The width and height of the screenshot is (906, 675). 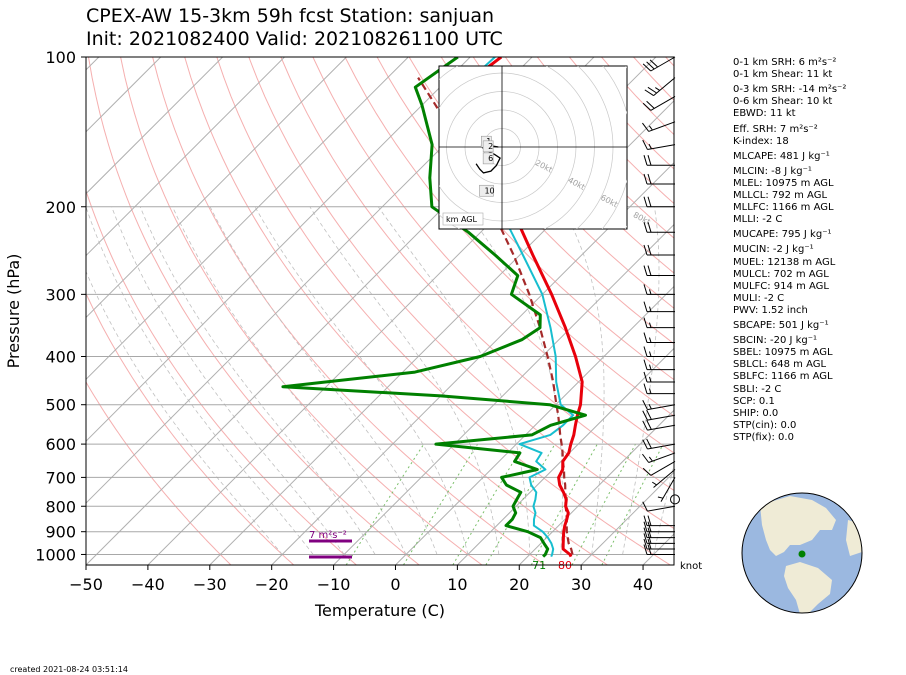 I want to click on y-tick-label: 100, so click(x=60, y=57).